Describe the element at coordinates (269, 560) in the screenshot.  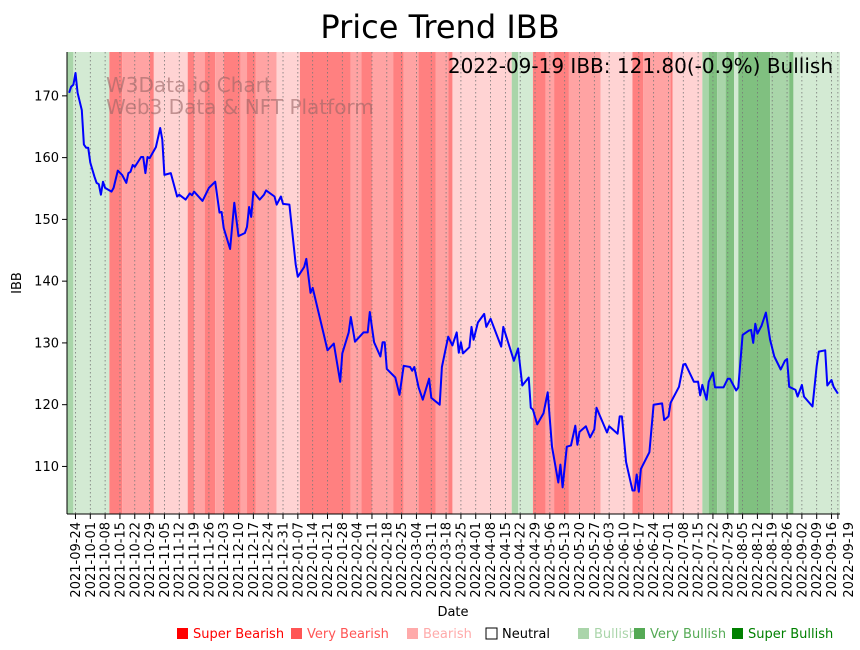
I see `x-tick-label: 2021-12-24` at that location.